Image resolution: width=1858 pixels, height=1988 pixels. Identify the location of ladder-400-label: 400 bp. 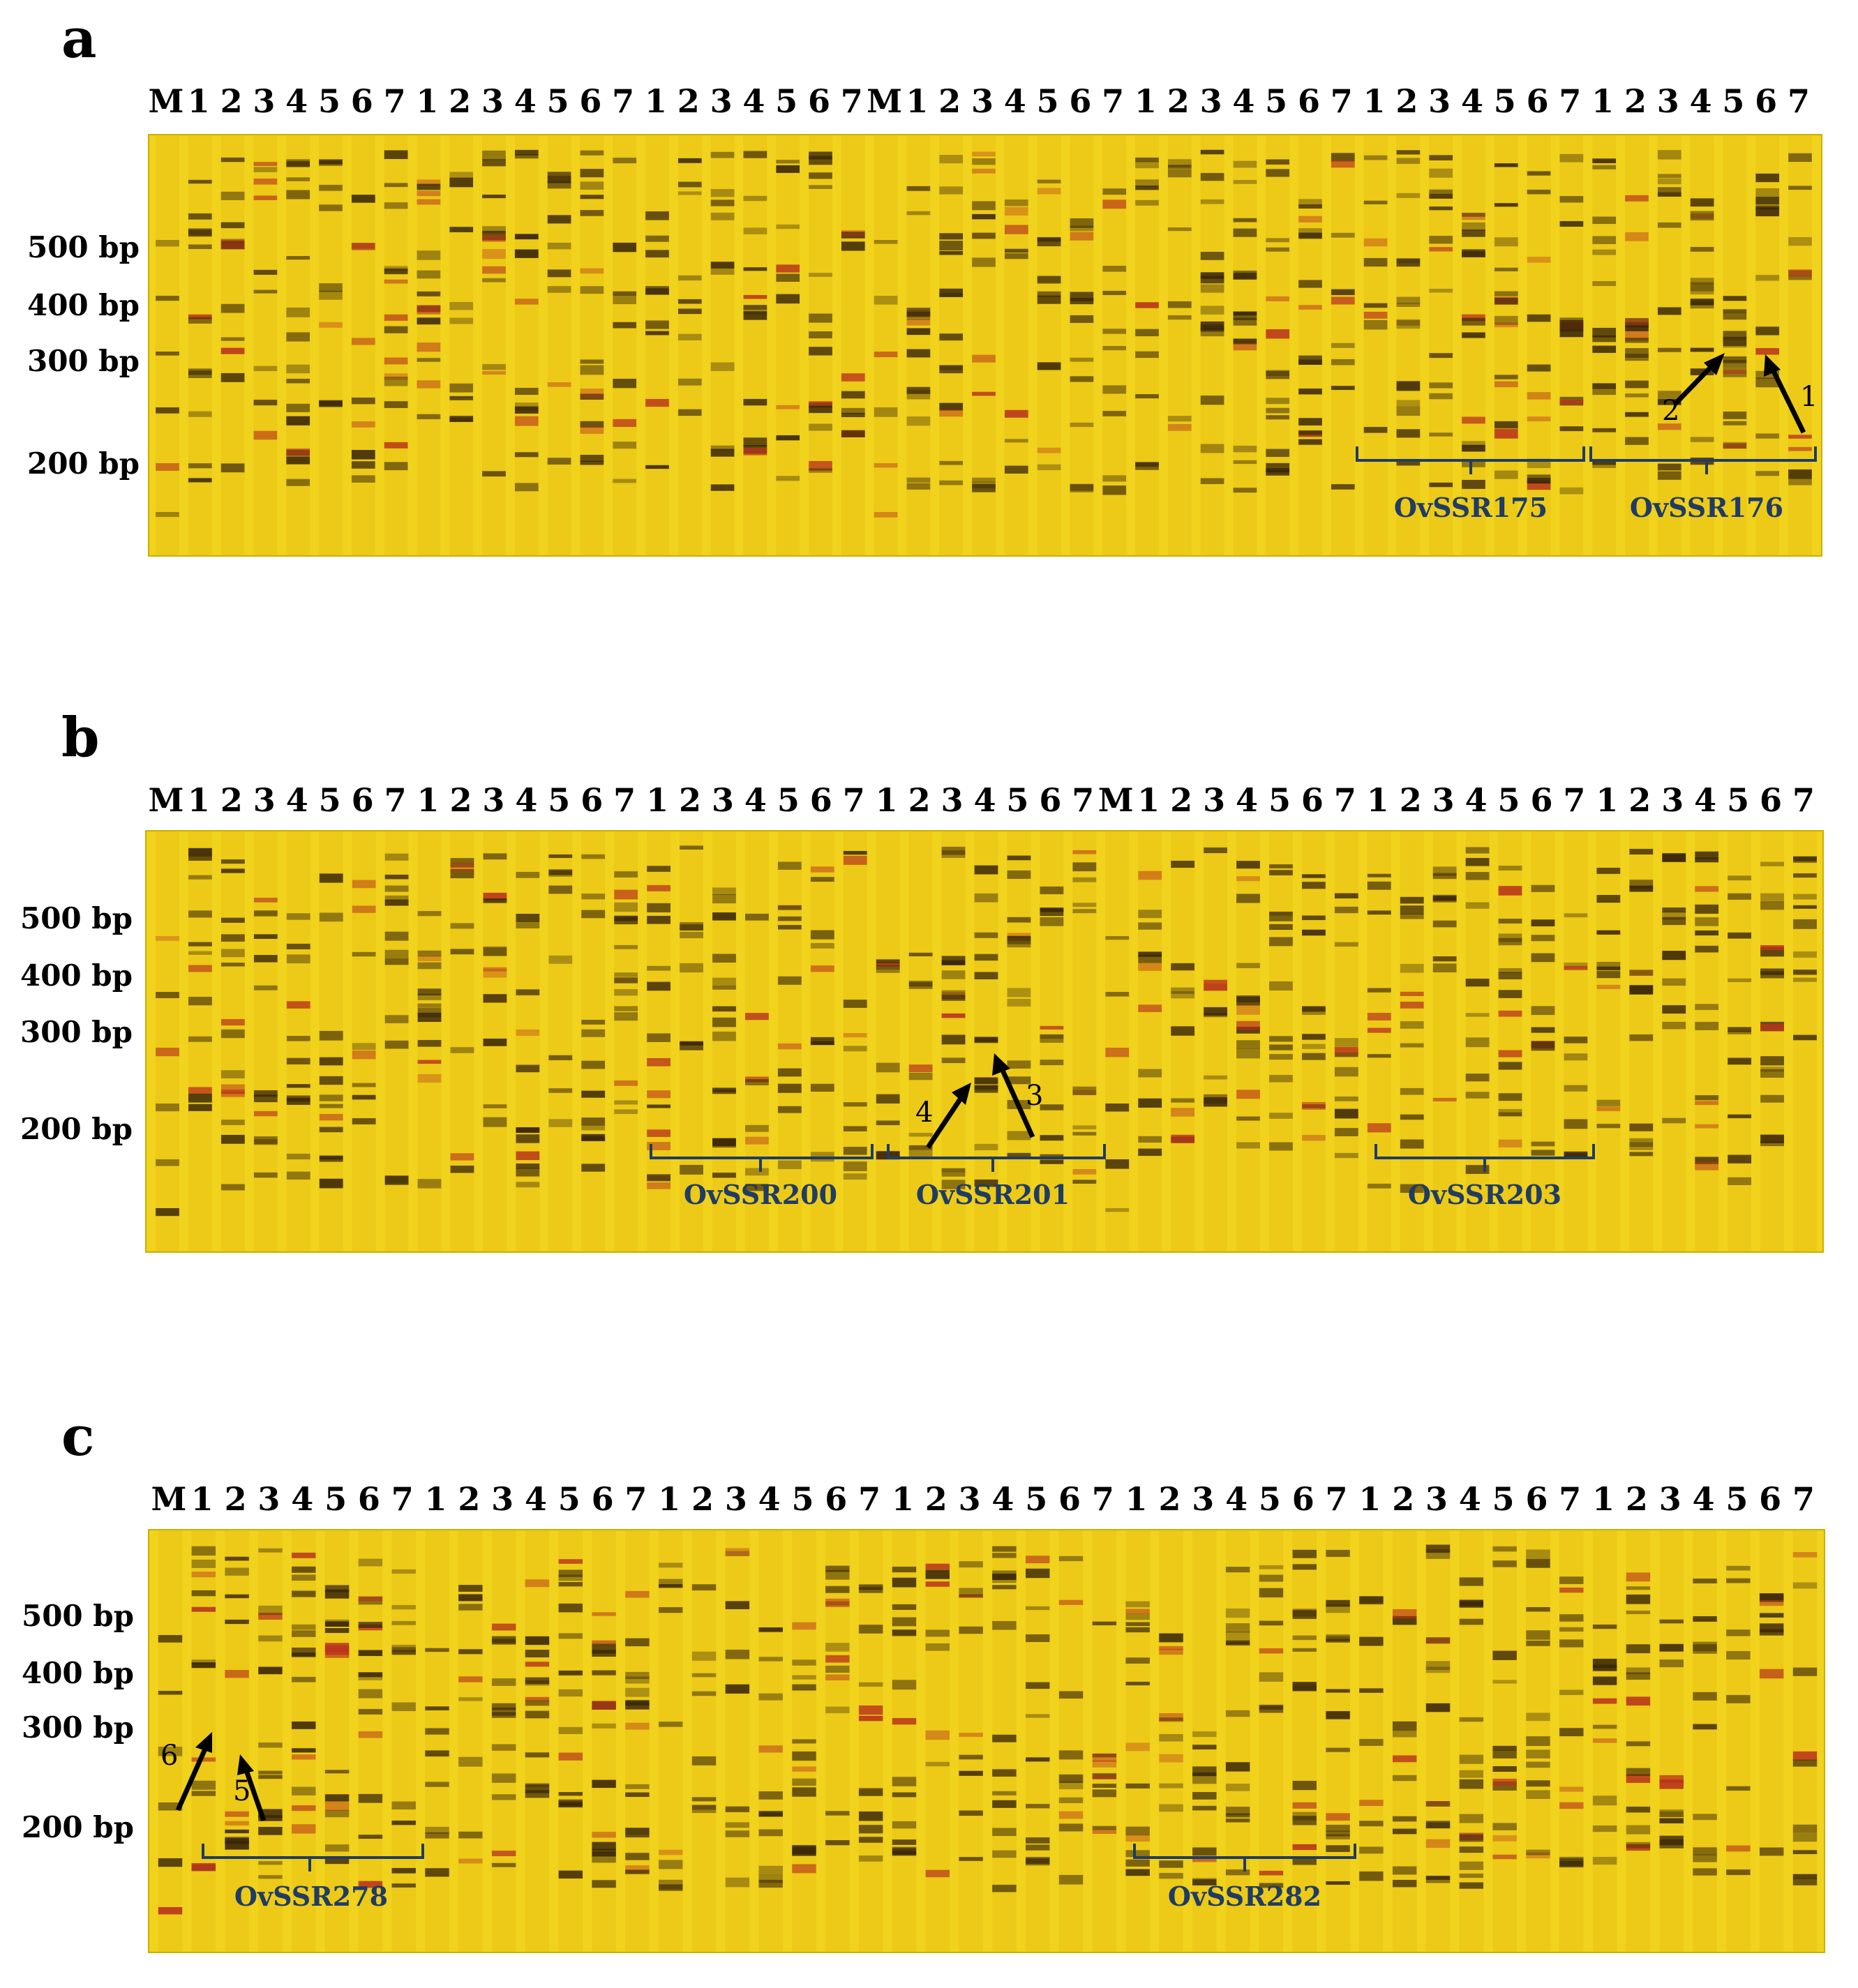
(77, 1673).